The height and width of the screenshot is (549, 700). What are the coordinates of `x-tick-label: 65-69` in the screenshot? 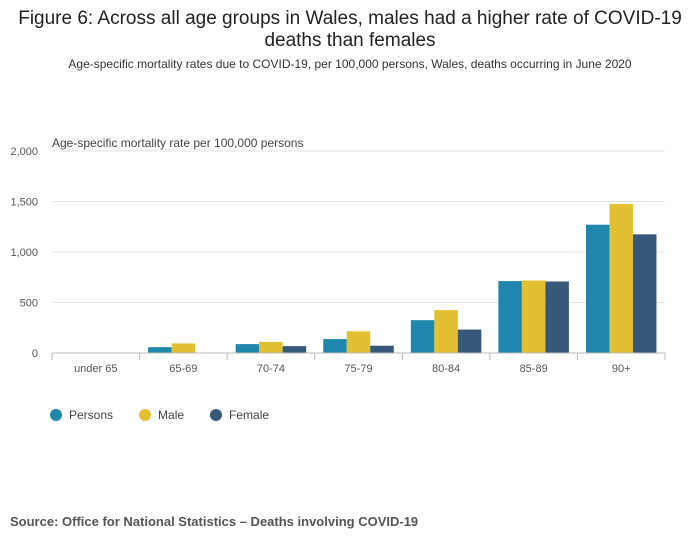 It's located at (183, 369).